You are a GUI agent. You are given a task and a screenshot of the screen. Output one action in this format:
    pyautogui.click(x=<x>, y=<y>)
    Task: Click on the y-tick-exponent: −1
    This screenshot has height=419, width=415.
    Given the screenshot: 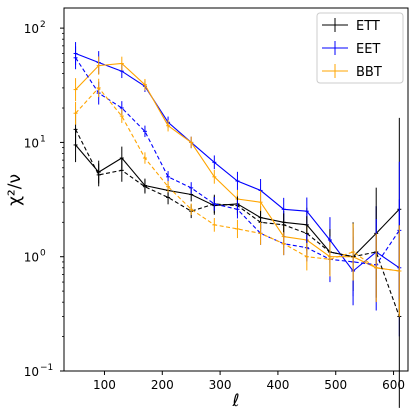 What is the action you would take?
    pyautogui.click(x=46, y=368)
    